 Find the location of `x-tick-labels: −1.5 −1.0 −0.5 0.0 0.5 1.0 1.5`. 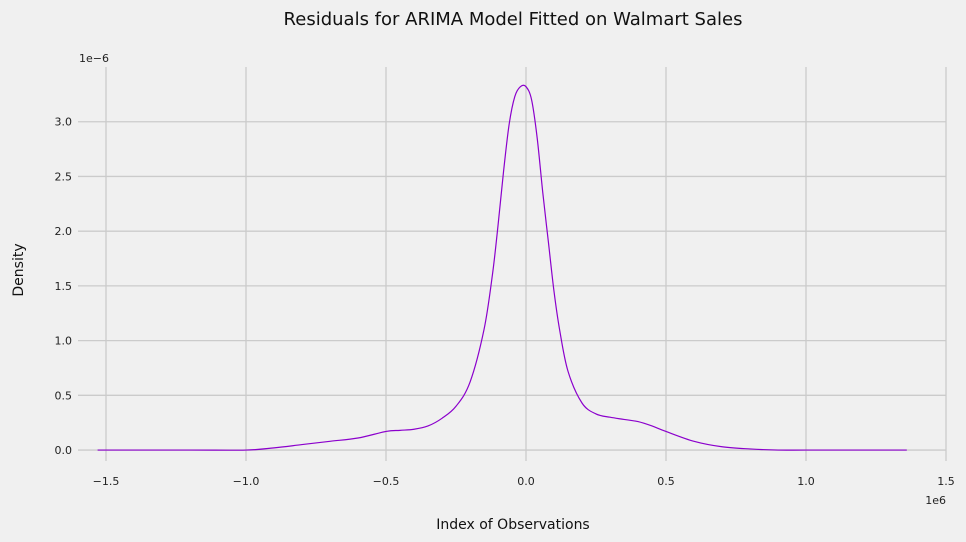

x-tick-labels: −1.5 −1.0 −0.5 0.0 0.5 1.0 1.5 is located at coordinates (524, 481).